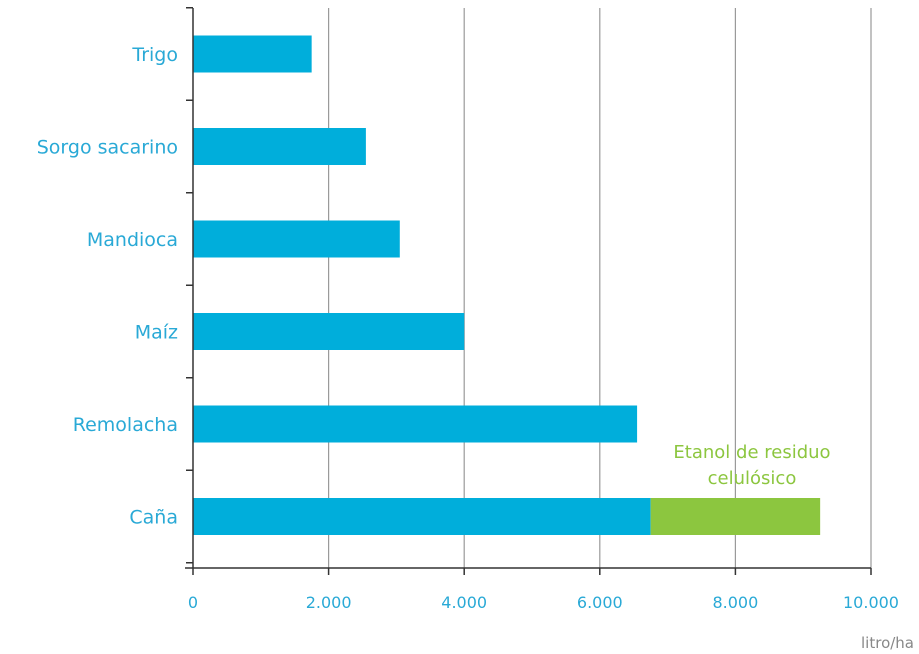 The width and height of the screenshot is (919, 654). I want to click on x-tick-labels: 0 2.000 4.000 6.000 8.000 10.000, so click(543, 602).